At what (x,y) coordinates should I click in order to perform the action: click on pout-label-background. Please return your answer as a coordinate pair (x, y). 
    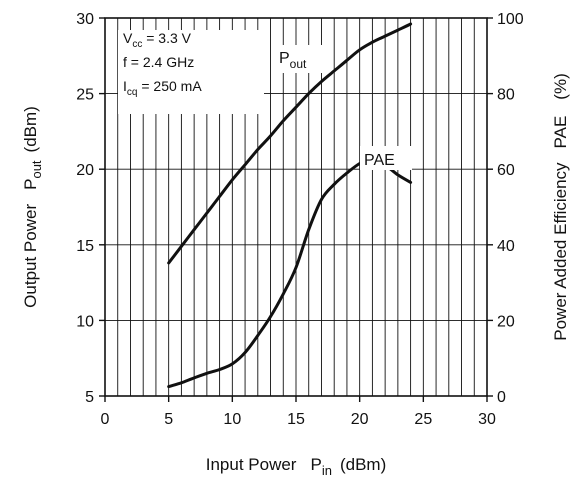
    Looking at the image, I should click on (302, 59).